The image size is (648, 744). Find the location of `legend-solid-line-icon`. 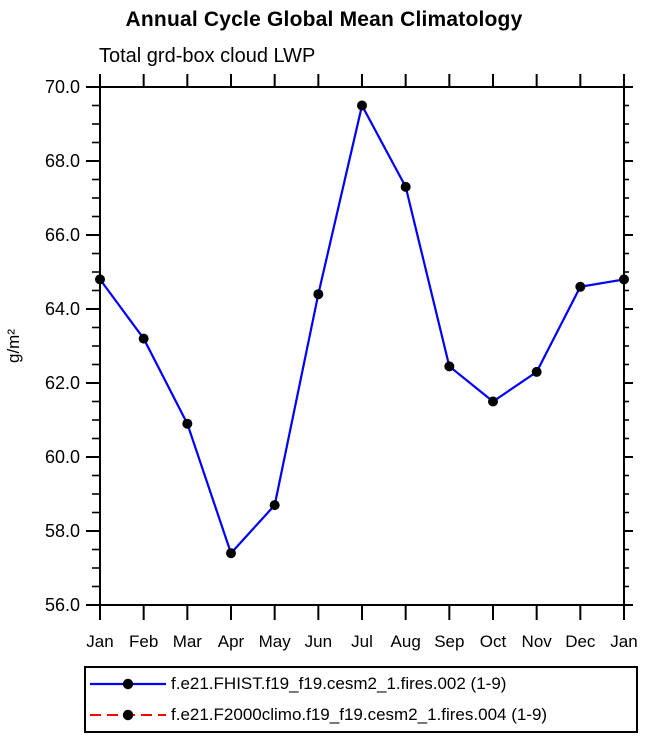

legend-solid-line-icon is located at coordinates (128, 684).